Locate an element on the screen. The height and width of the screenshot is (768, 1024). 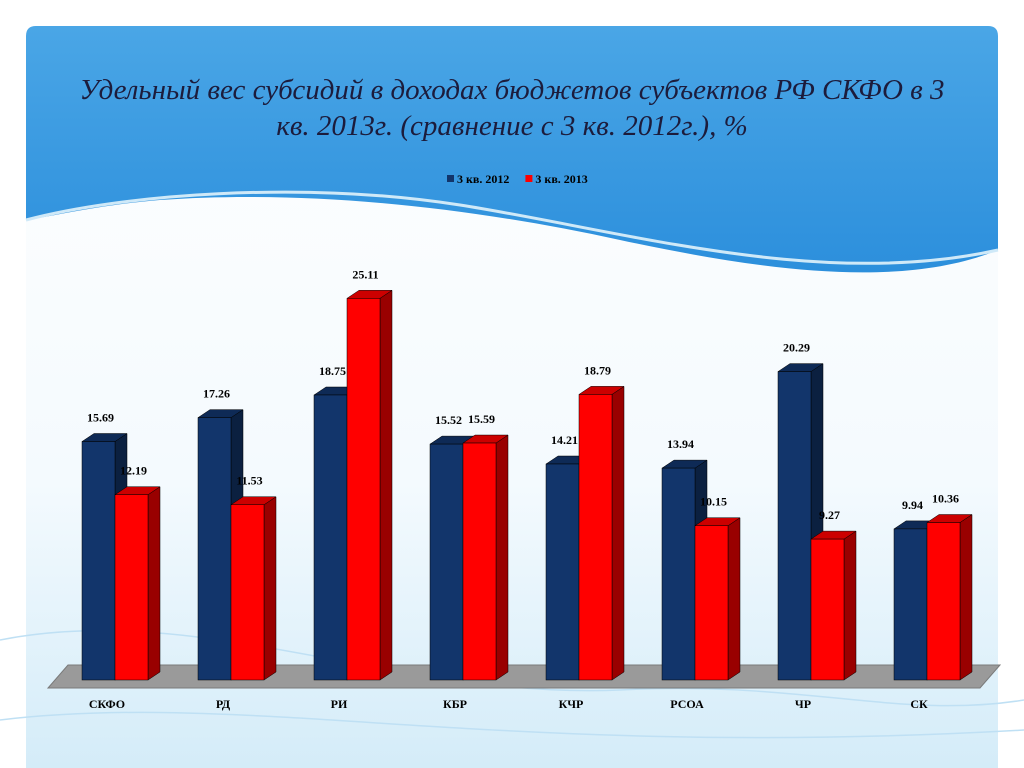
value-label: 15.69 is located at coordinates (100, 418).